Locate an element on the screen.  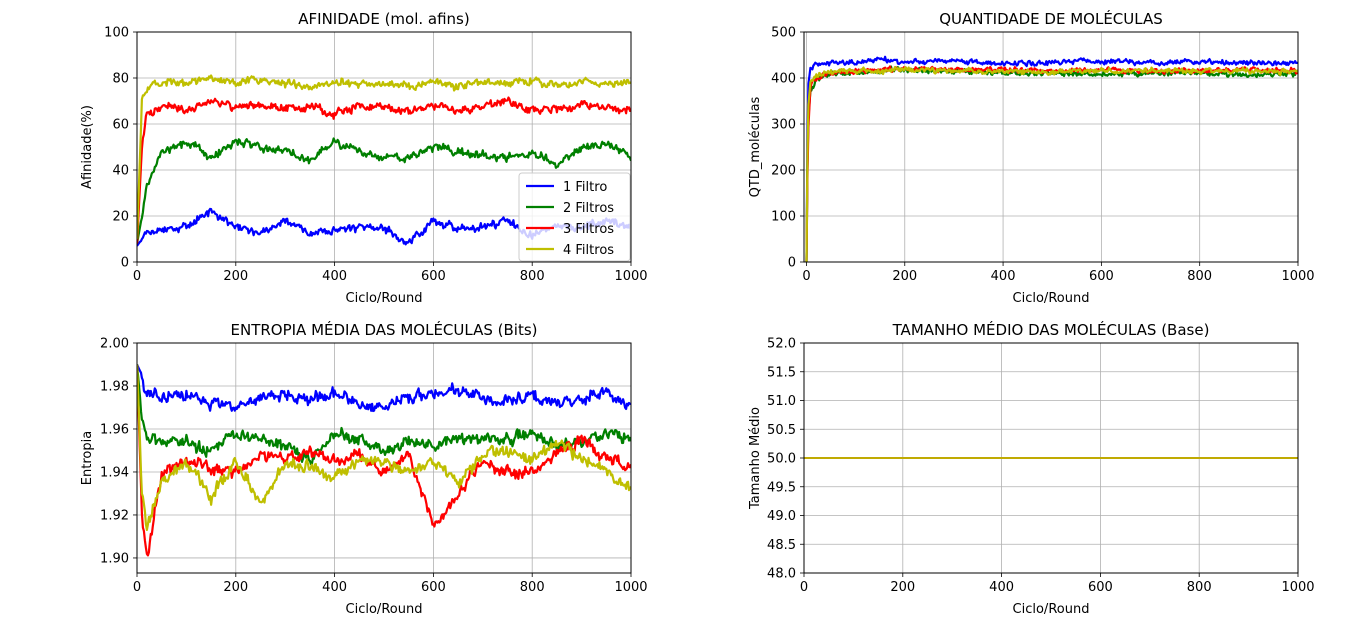
y-tick-label: 500 is located at coordinates (783, 33).